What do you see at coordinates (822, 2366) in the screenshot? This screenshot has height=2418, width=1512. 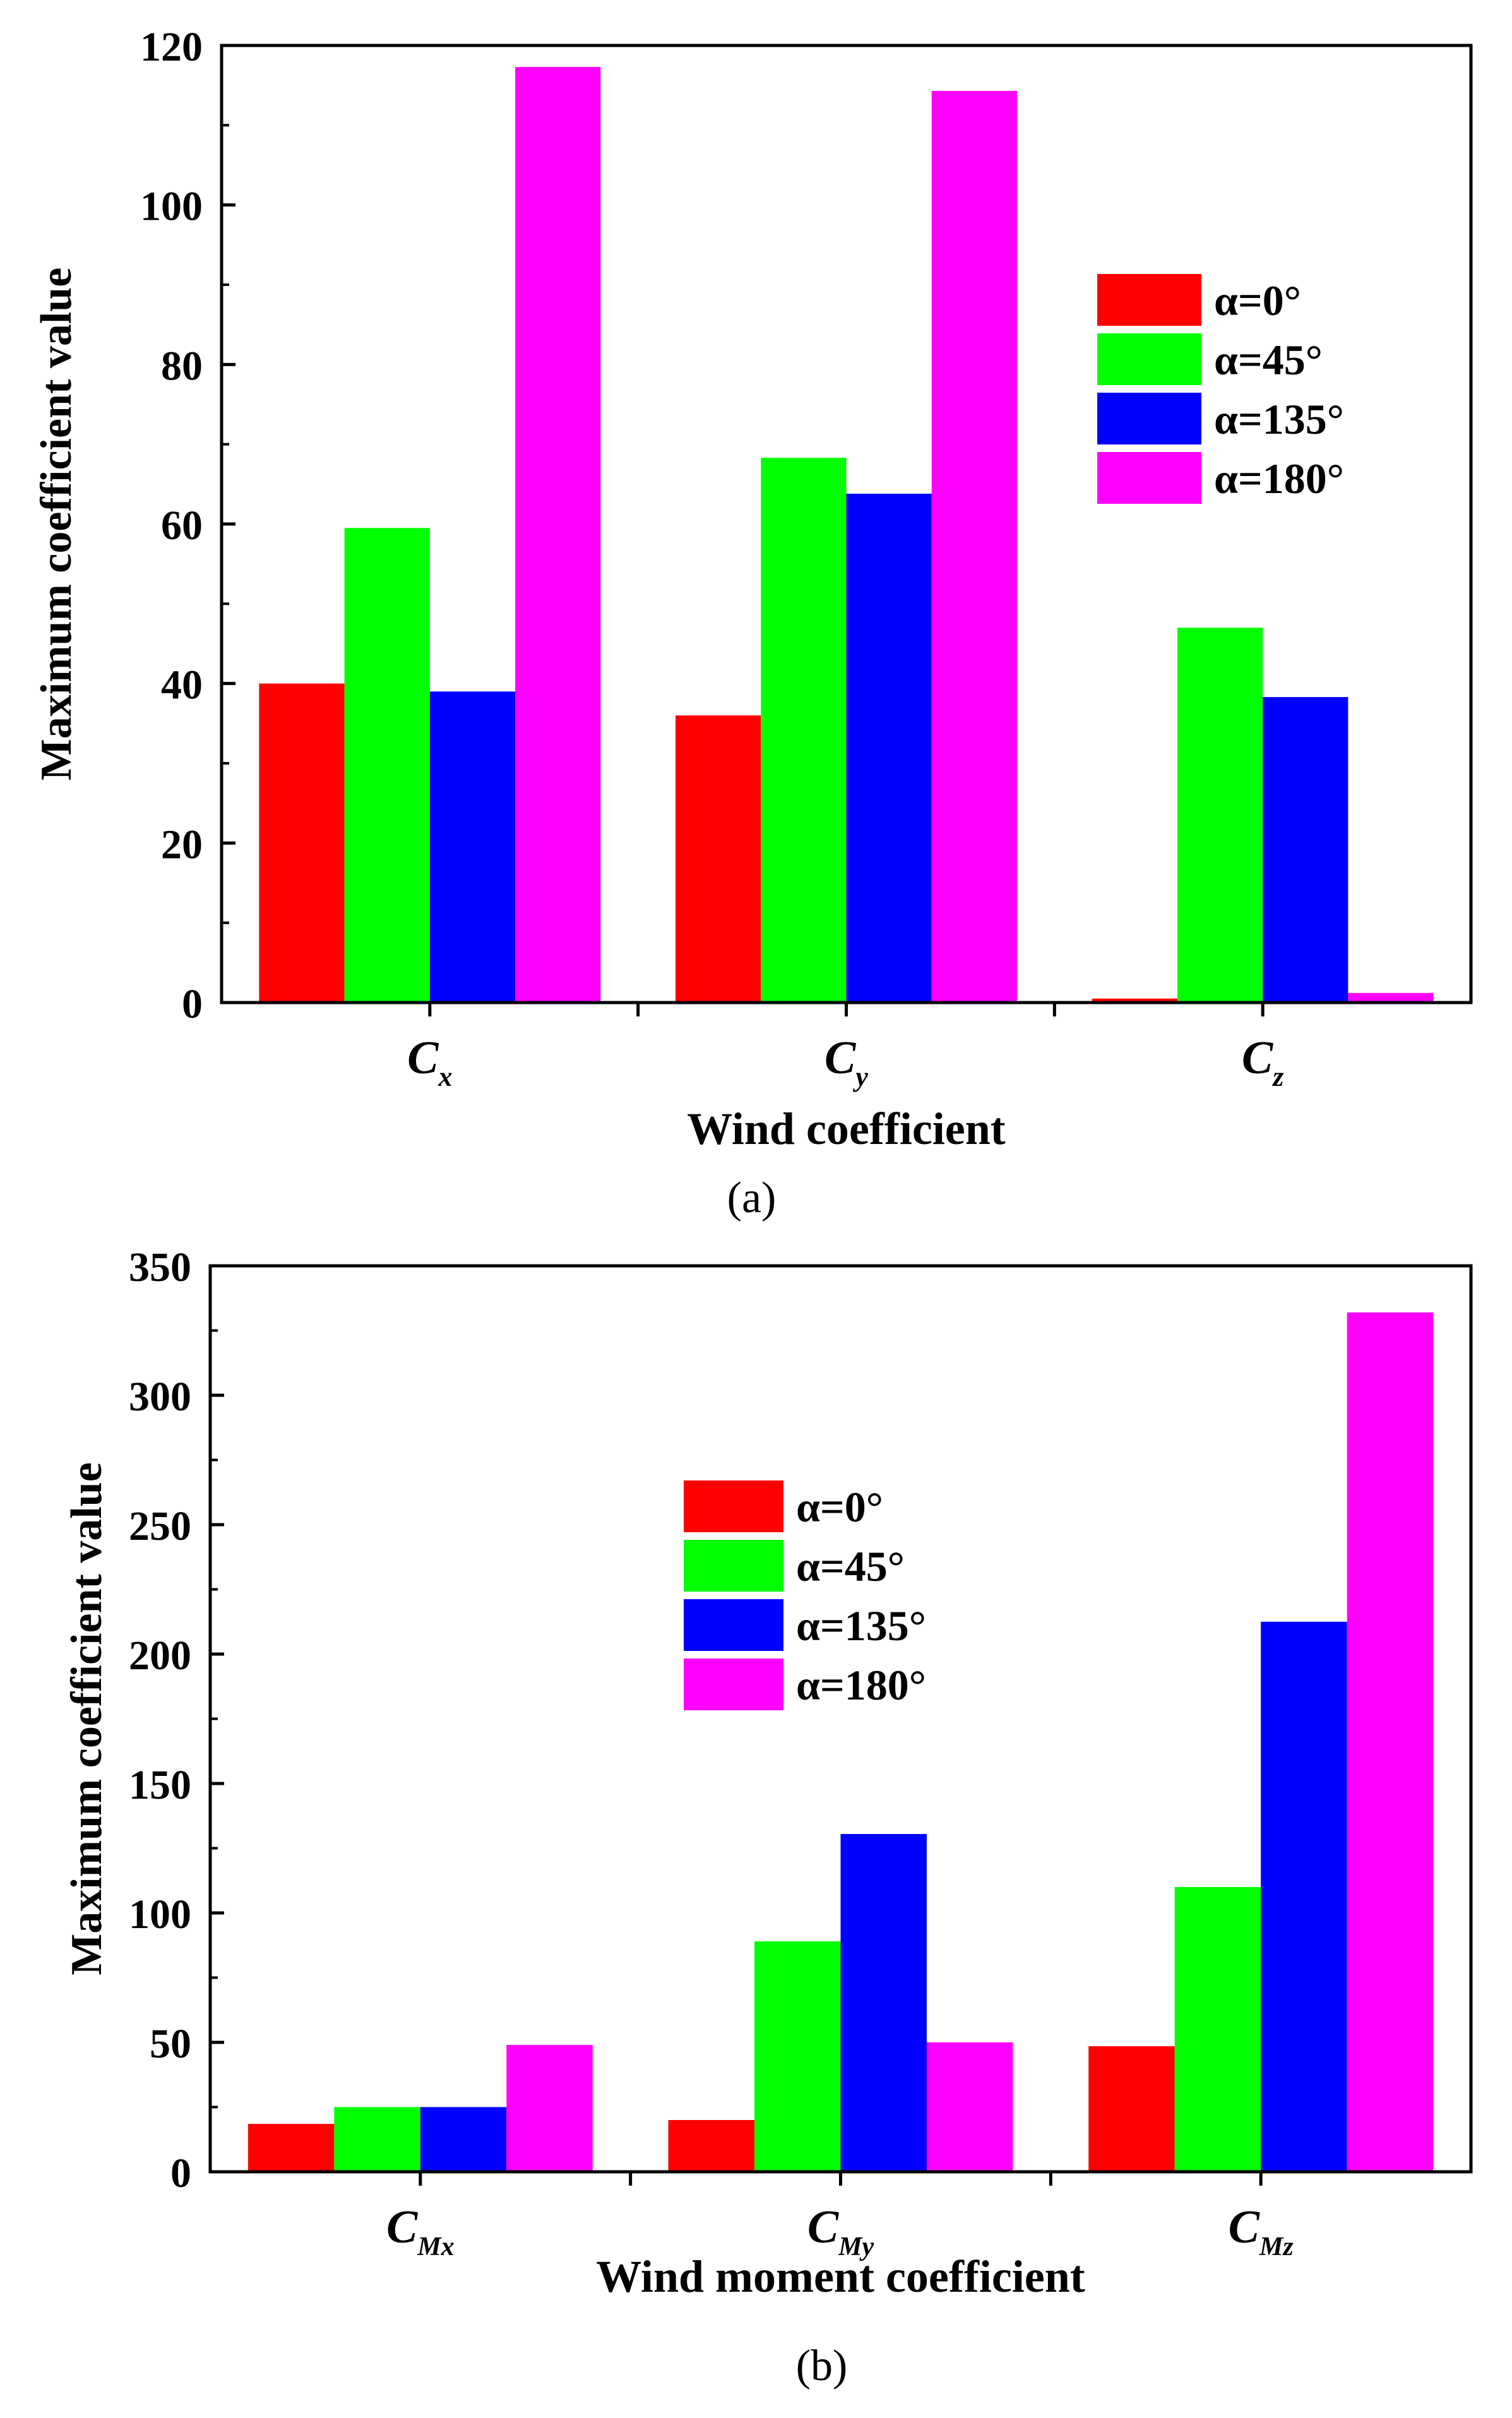 I see `panel-label: (b)` at bounding box center [822, 2366].